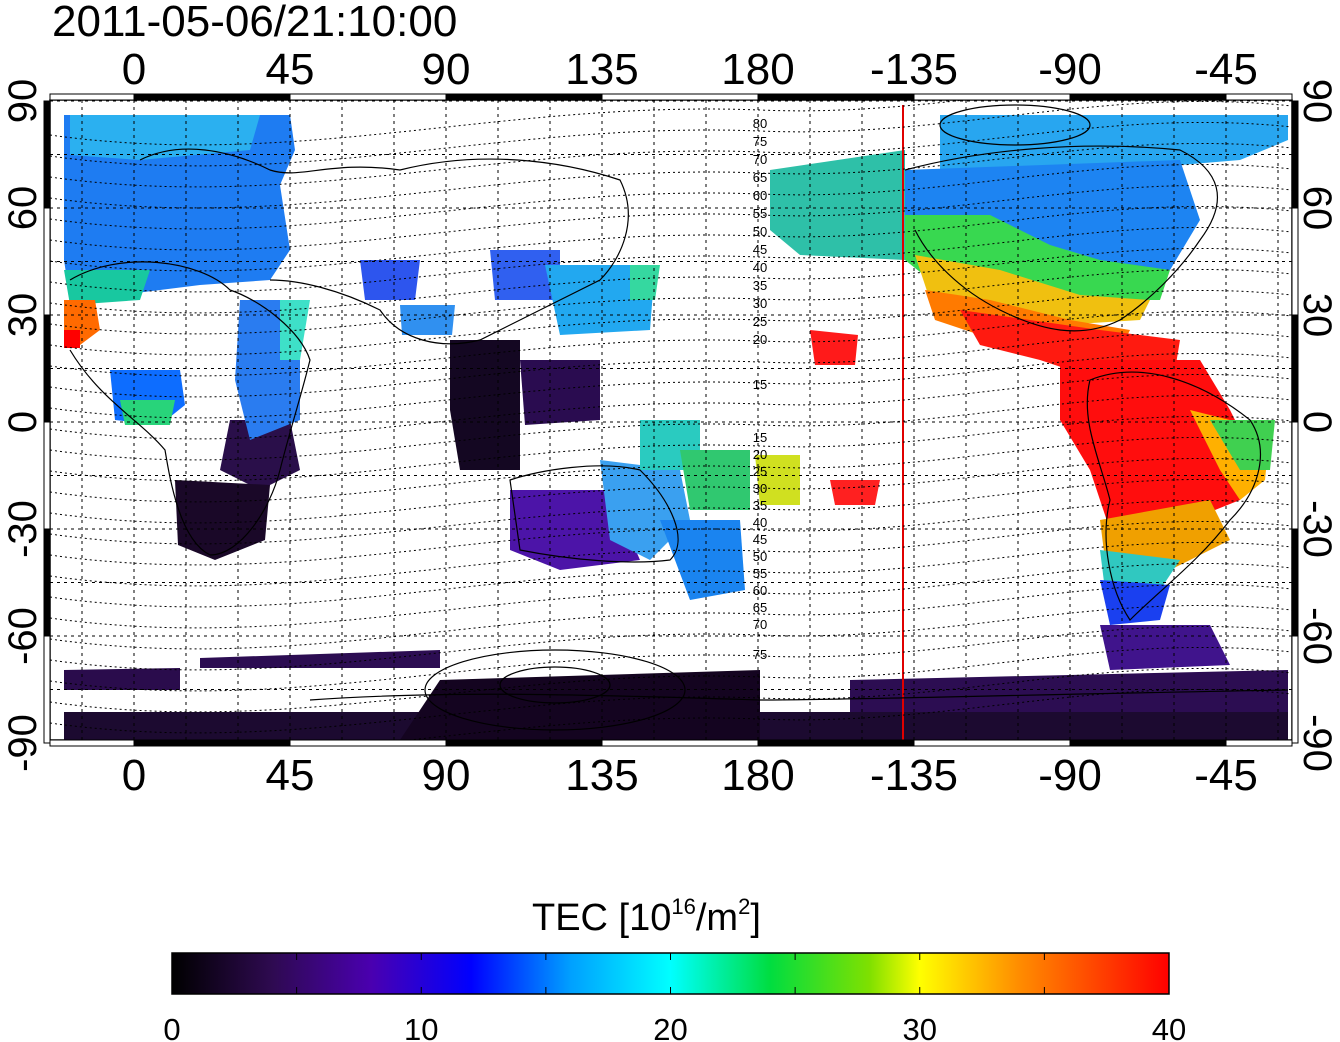 The image size is (1340, 1042). Describe the element at coordinates (674, 997) in the screenshot. I see `colorbar-ticks: 0 10 20 30 40` at that location.